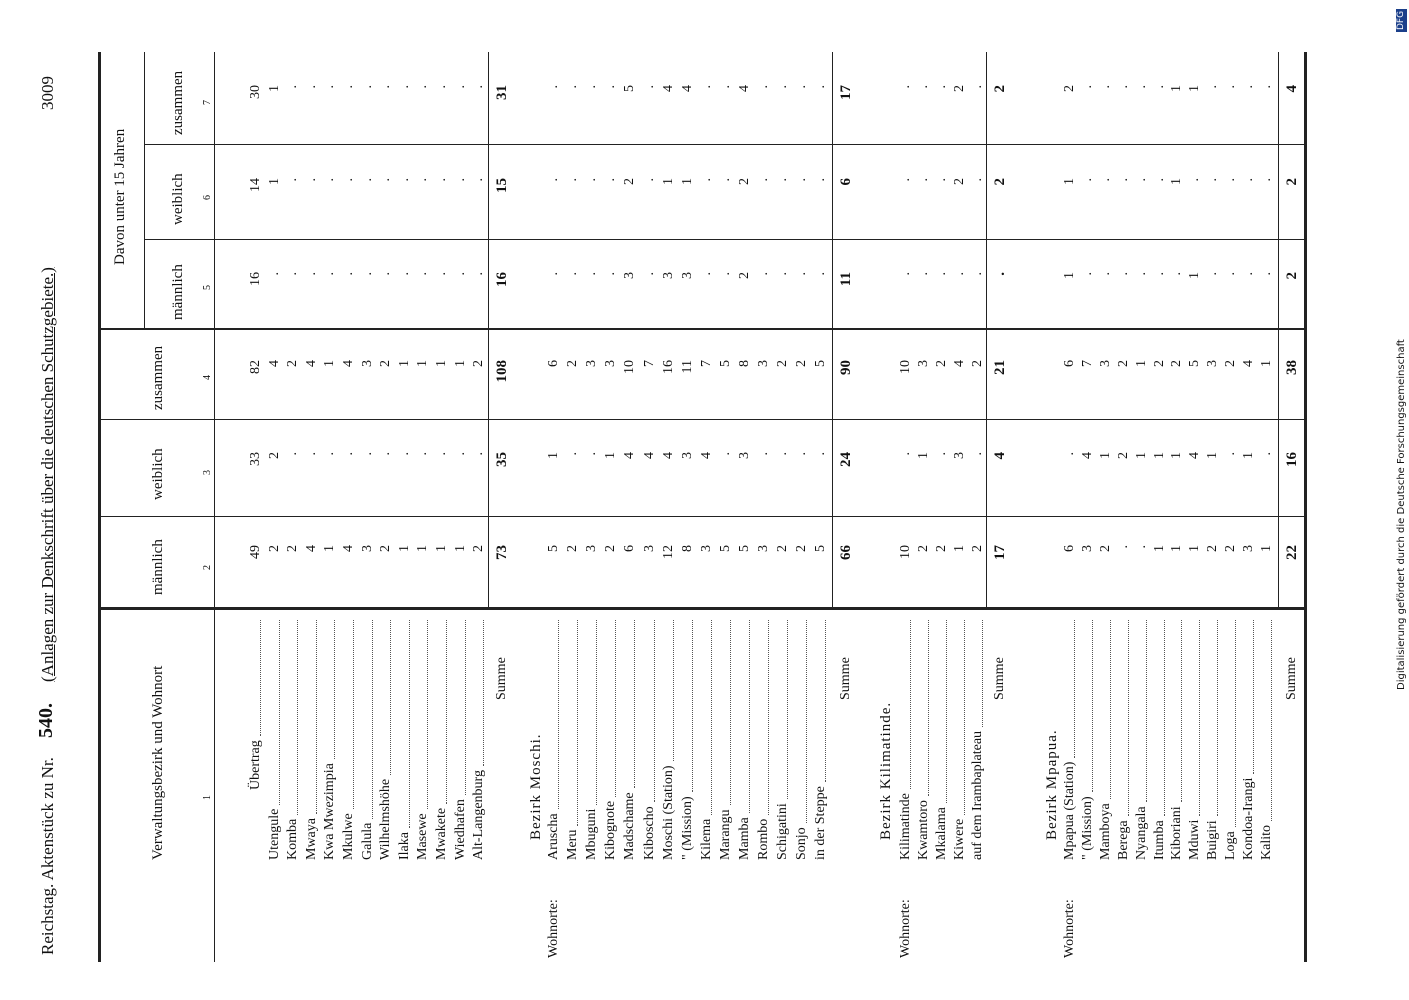 This screenshot has height=1000, width=1409. What do you see at coordinates (1195, 839) in the screenshot?
I see `place-name: Mduwi` at bounding box center [1195, 839].